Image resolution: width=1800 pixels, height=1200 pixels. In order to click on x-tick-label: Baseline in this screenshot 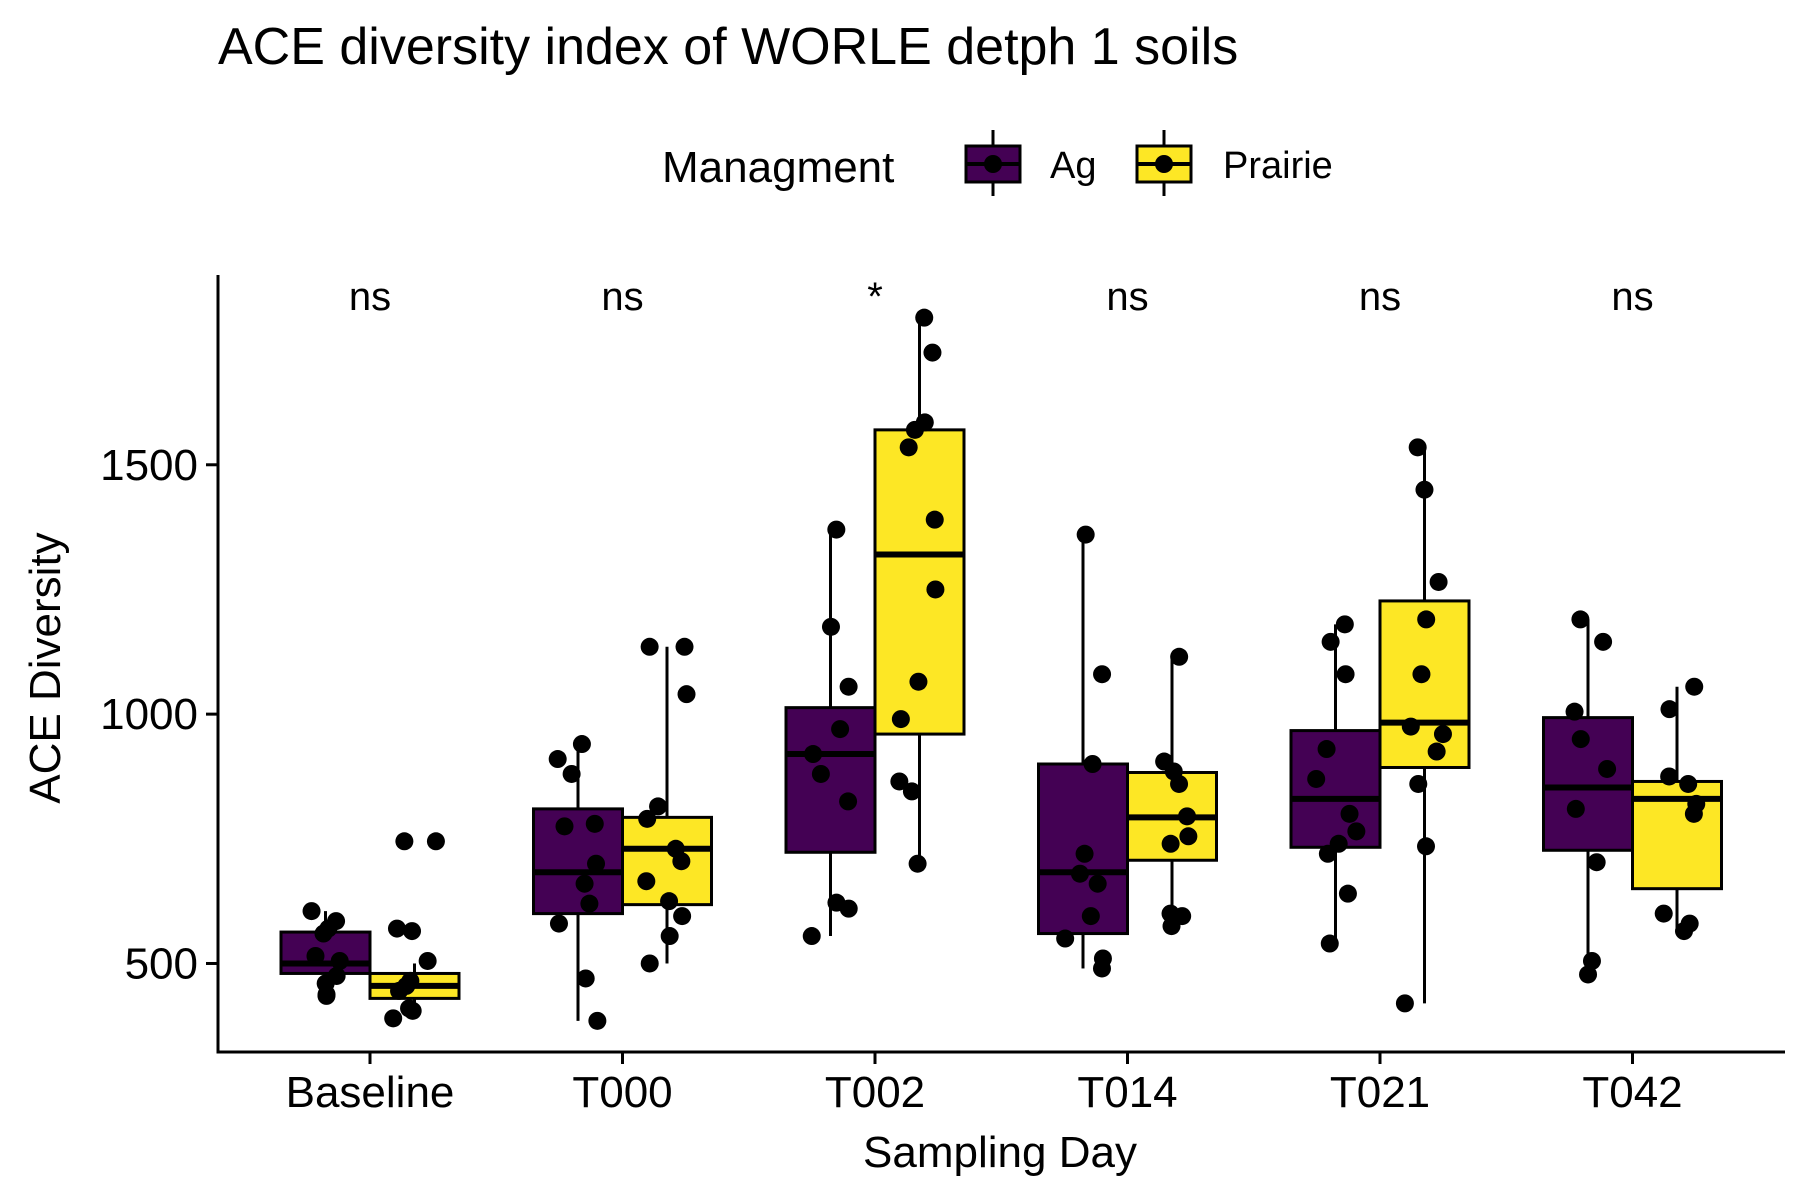, I will do `click(370, 1092)`.